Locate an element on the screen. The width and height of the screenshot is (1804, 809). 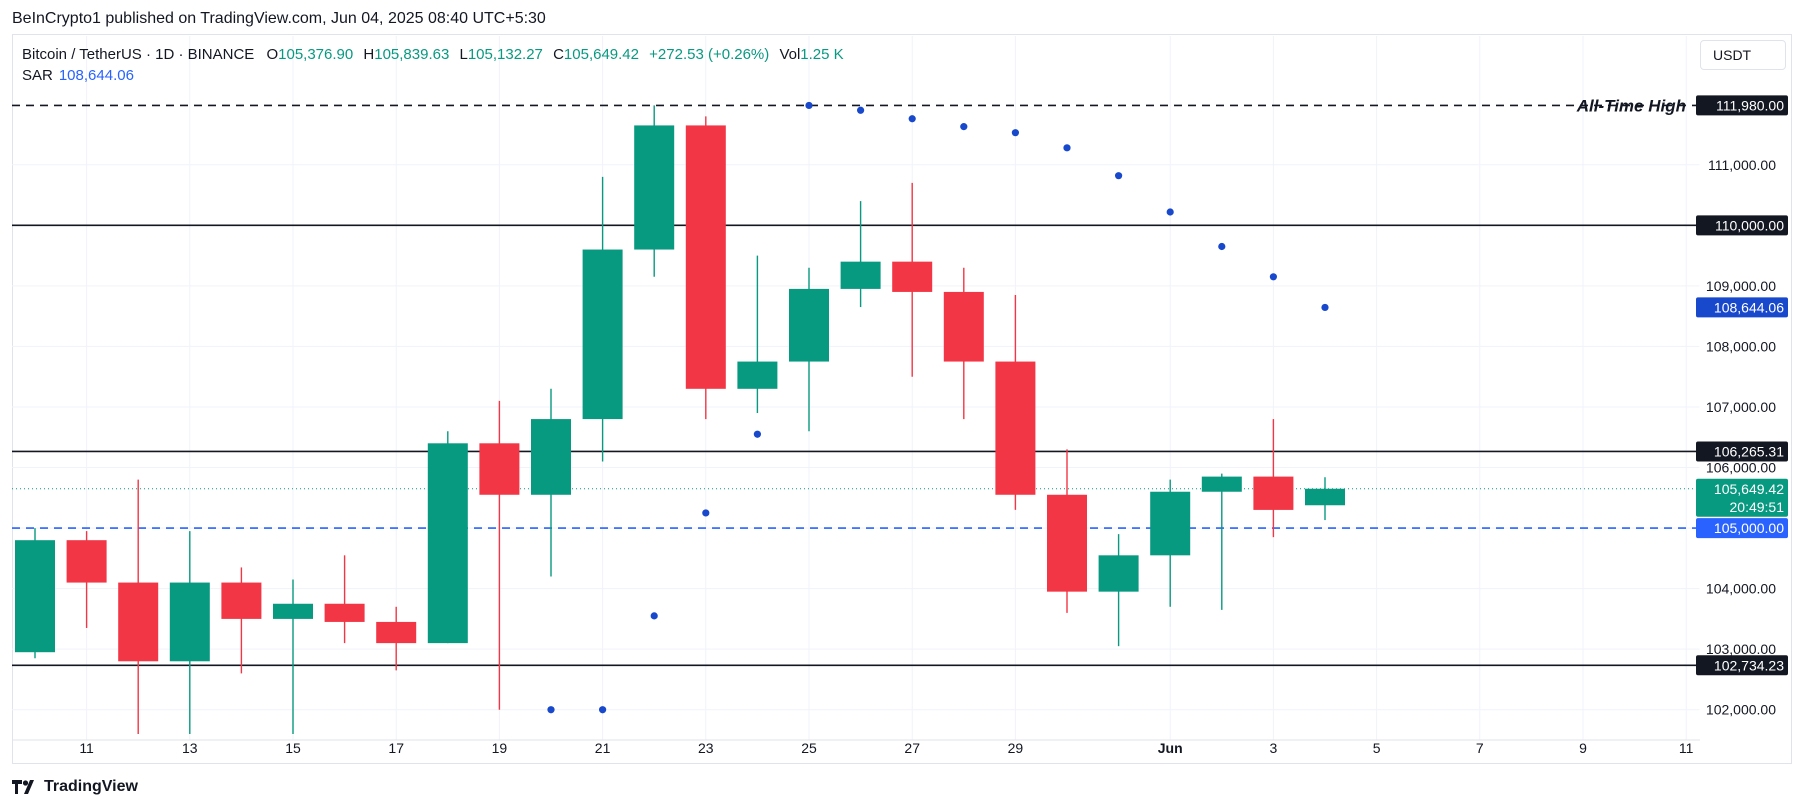
high-value: 105,839.63 is located at coordinates (412, 54).